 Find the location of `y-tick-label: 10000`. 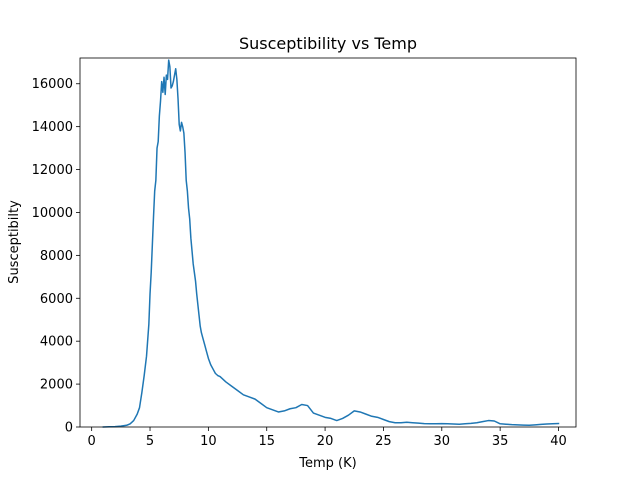

y-tick-label: 10000 is located at coordinates (52, 213).